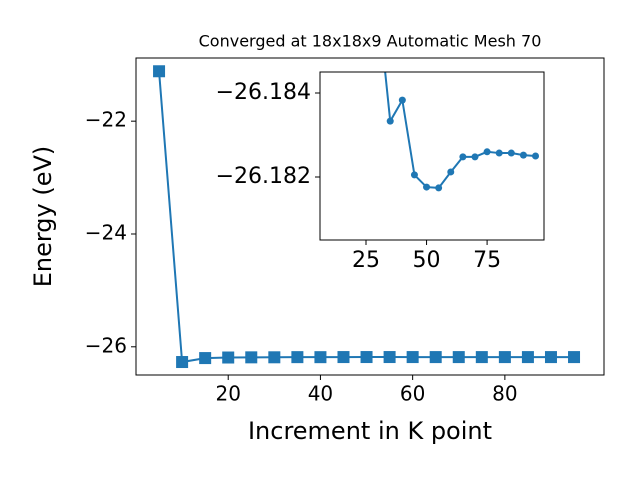 This screenshot has height=480, width=640. Describe the element at coordinates (106, 232) in the screenshot. I see `y-tick-label: −24` at that location.